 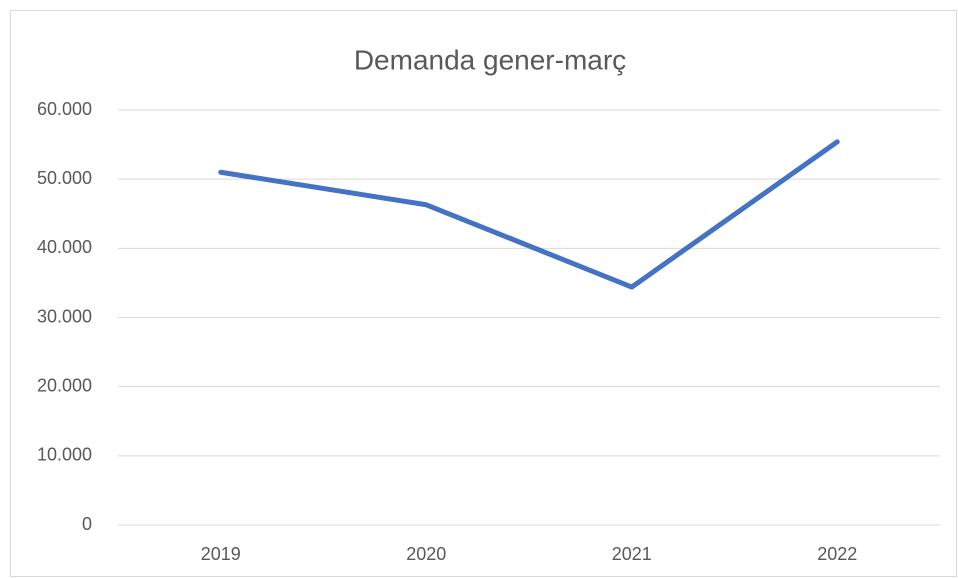 I want to click on y-tick-label: 0, so click(x=87, y=524).